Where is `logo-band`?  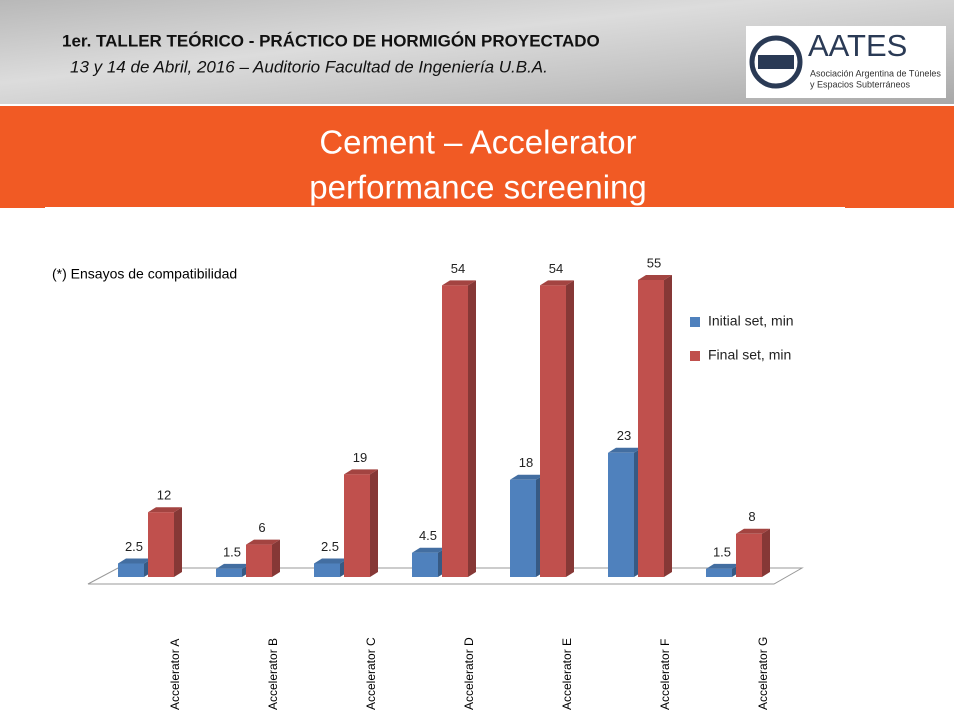 logo-band is located at coordinates (776, 62).